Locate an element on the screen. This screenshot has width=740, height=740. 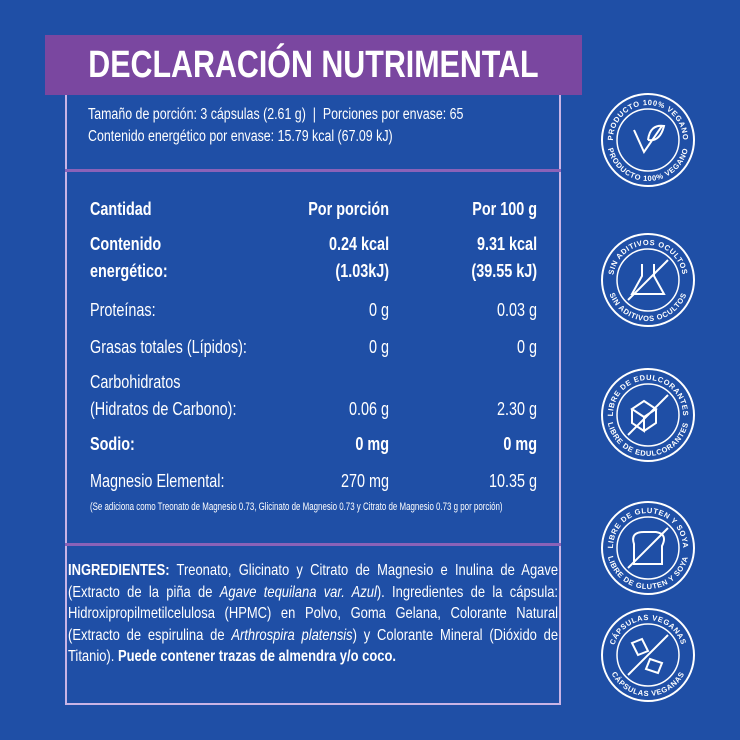
badge-text: LIBRE DE GLUTEN Y SOYA is located at coordinates (648, 573).